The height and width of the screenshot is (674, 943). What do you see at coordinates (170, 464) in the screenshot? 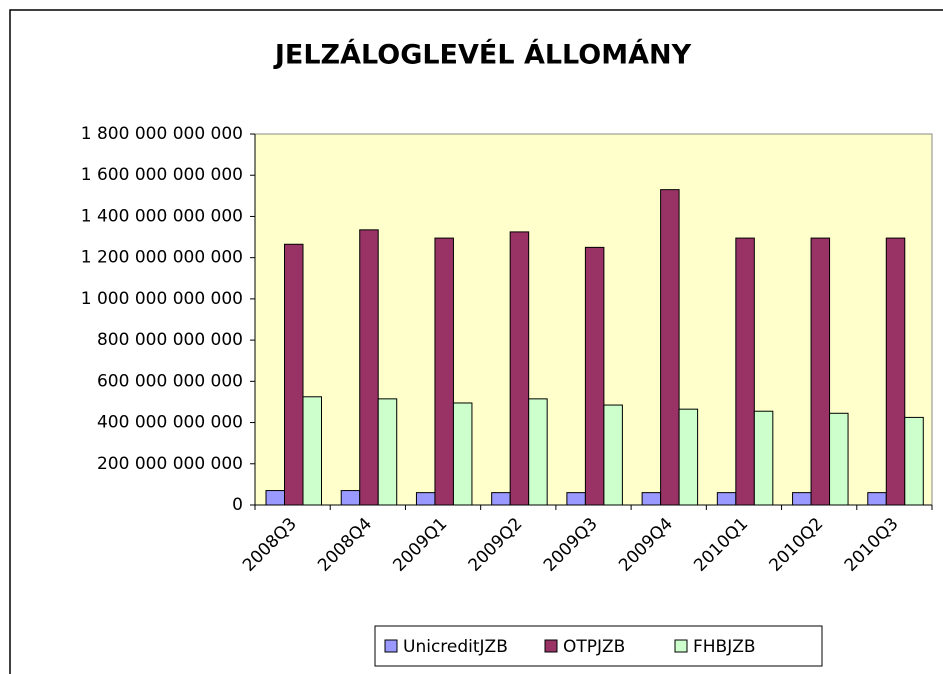
I see `y-tick-label: 200 000 000 000` at bounding box center [170, 464].